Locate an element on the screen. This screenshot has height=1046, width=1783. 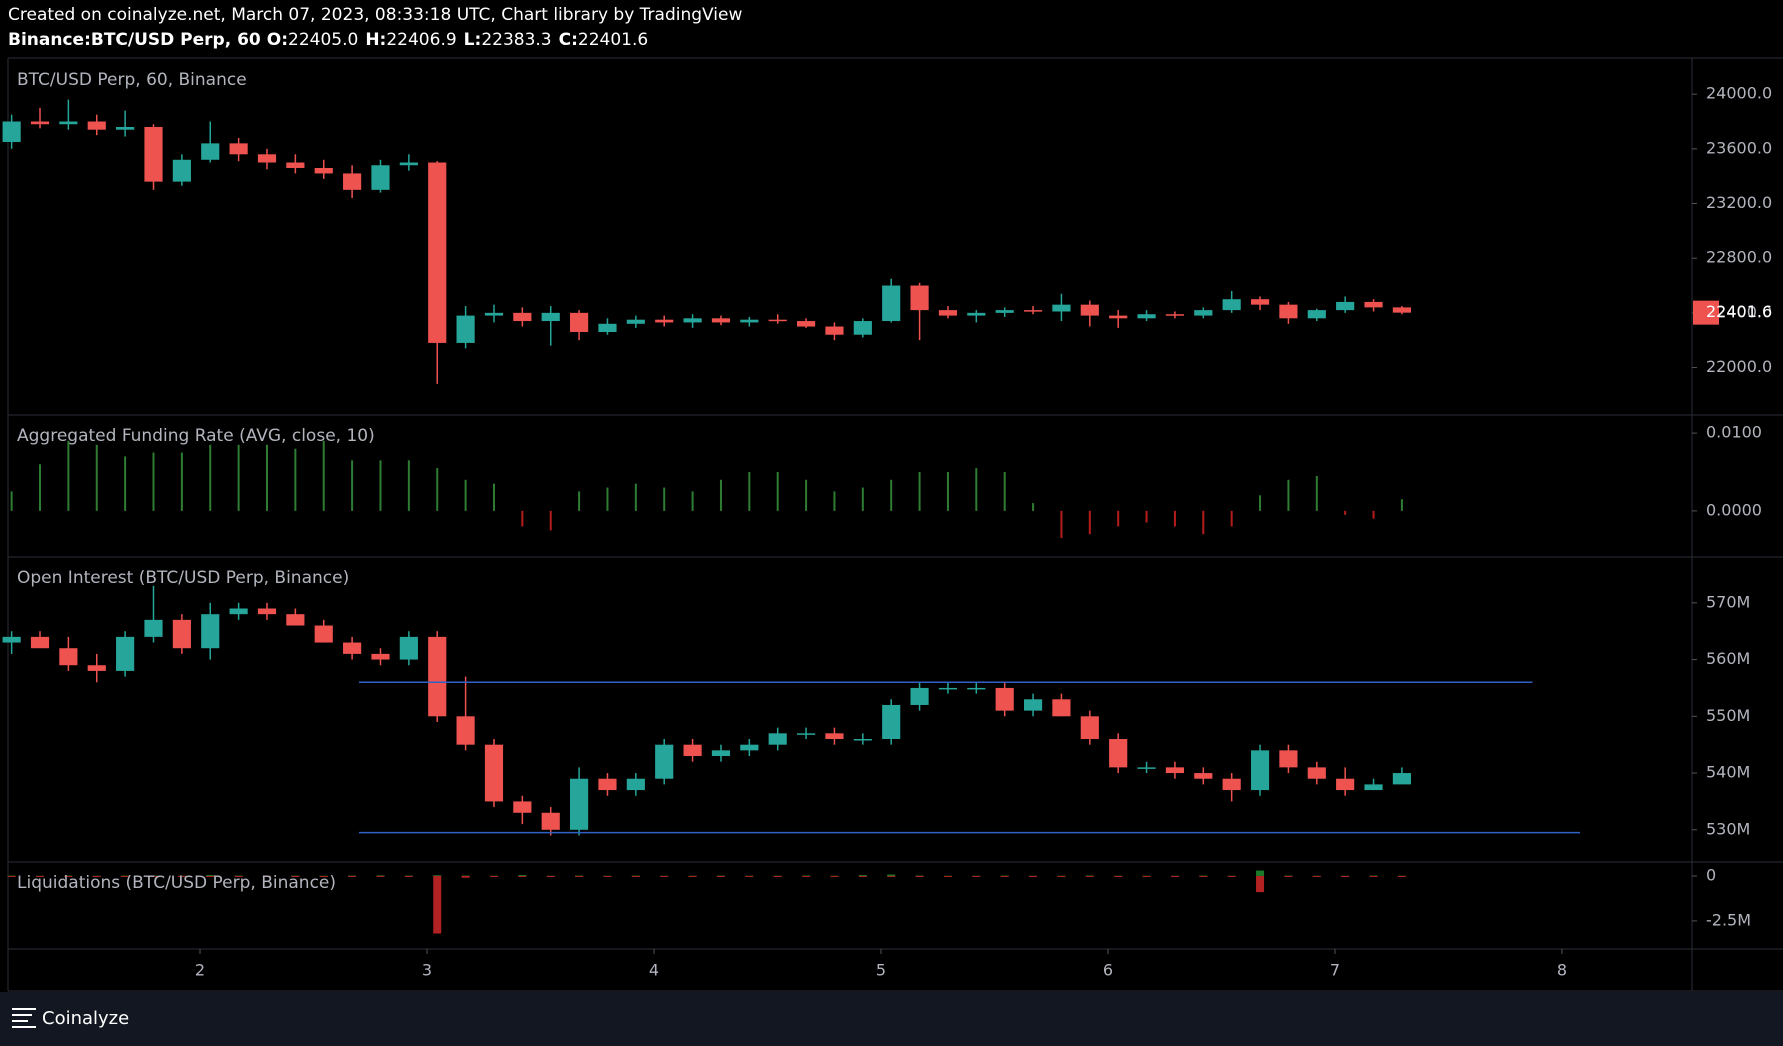
y-tick-label: 540M is located at coordinates (1728, 772).